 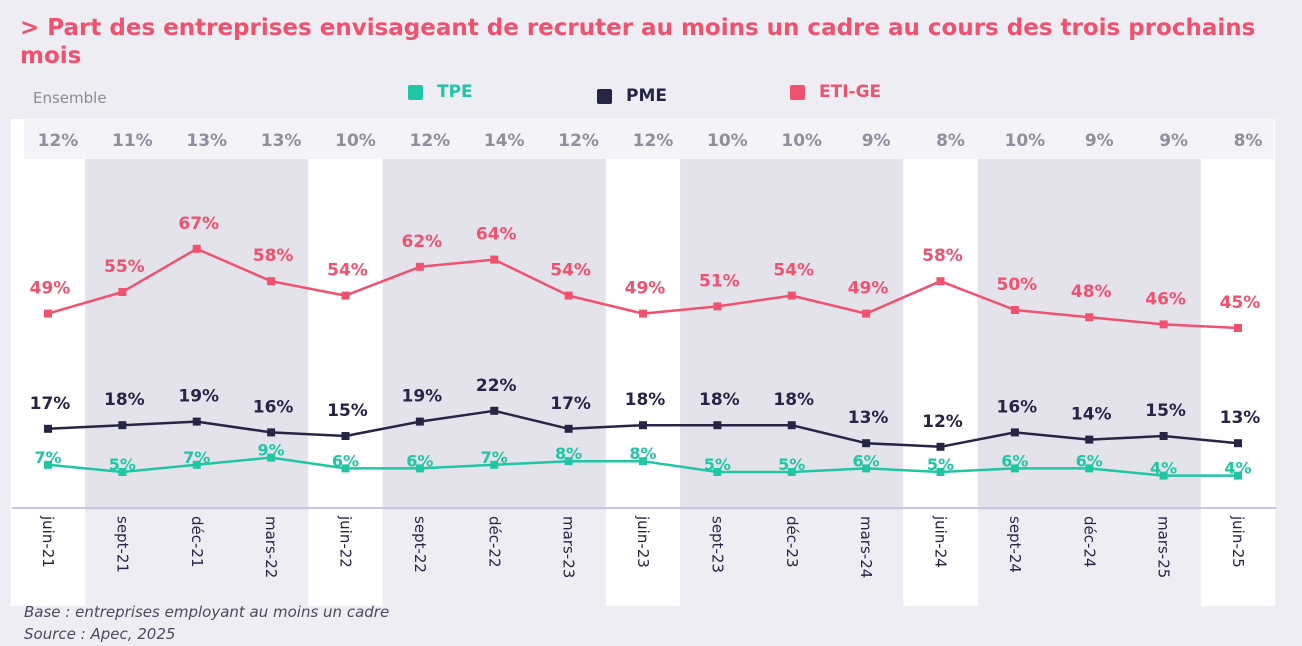 What do you see at coordinates (797, 92) in the screenshot?
I see `legend-swatch-eti-ge` at bounding box center [797, 92].